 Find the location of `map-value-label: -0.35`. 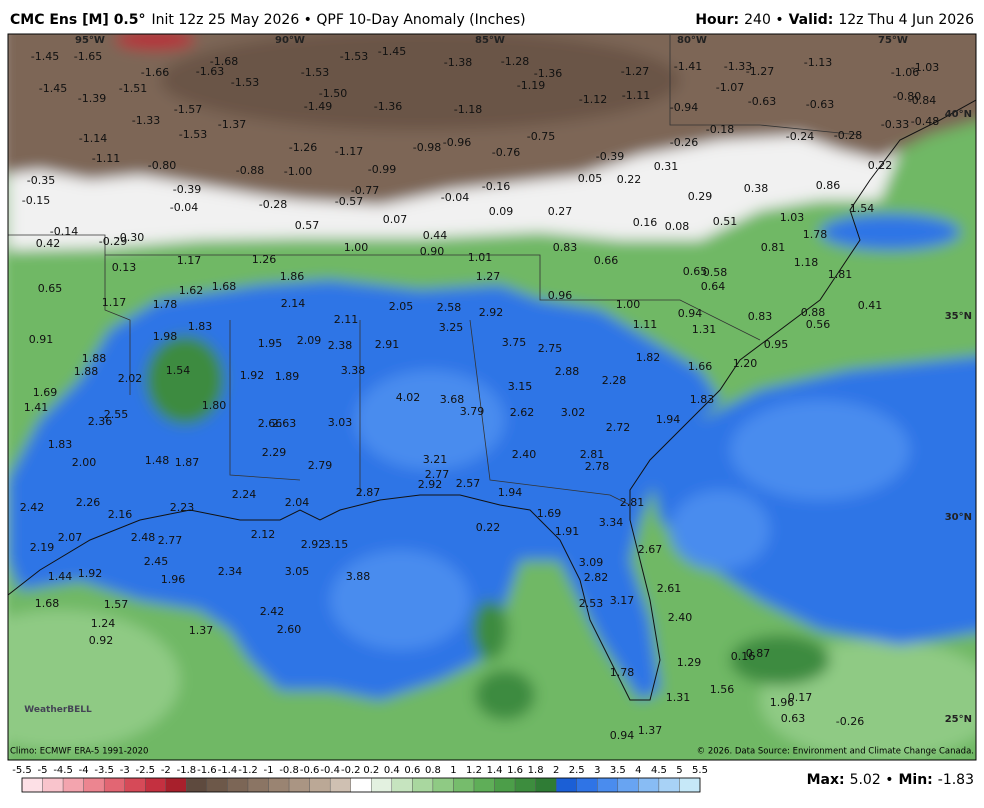

map-value-label: -0.35 is located at coordinates (41, 180).